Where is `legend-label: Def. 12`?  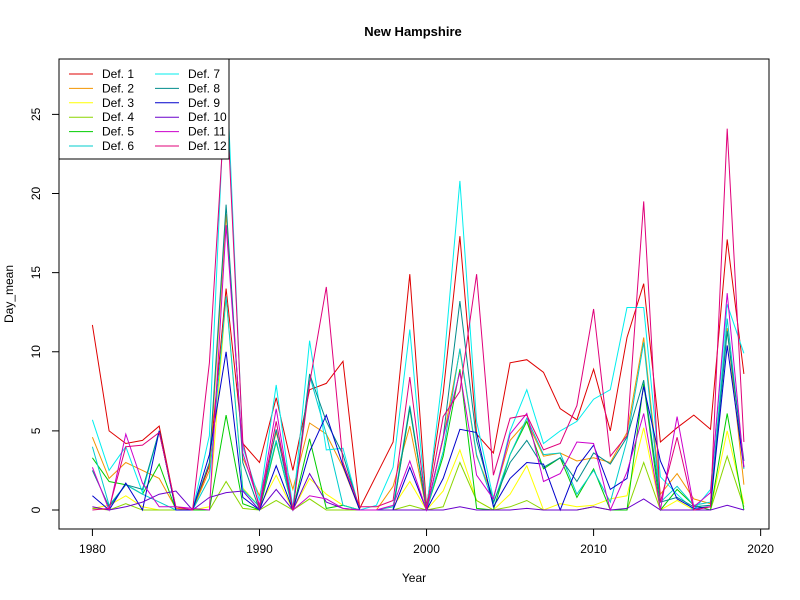 legend-label: Def. 12 is located at coordinates (207, 146).